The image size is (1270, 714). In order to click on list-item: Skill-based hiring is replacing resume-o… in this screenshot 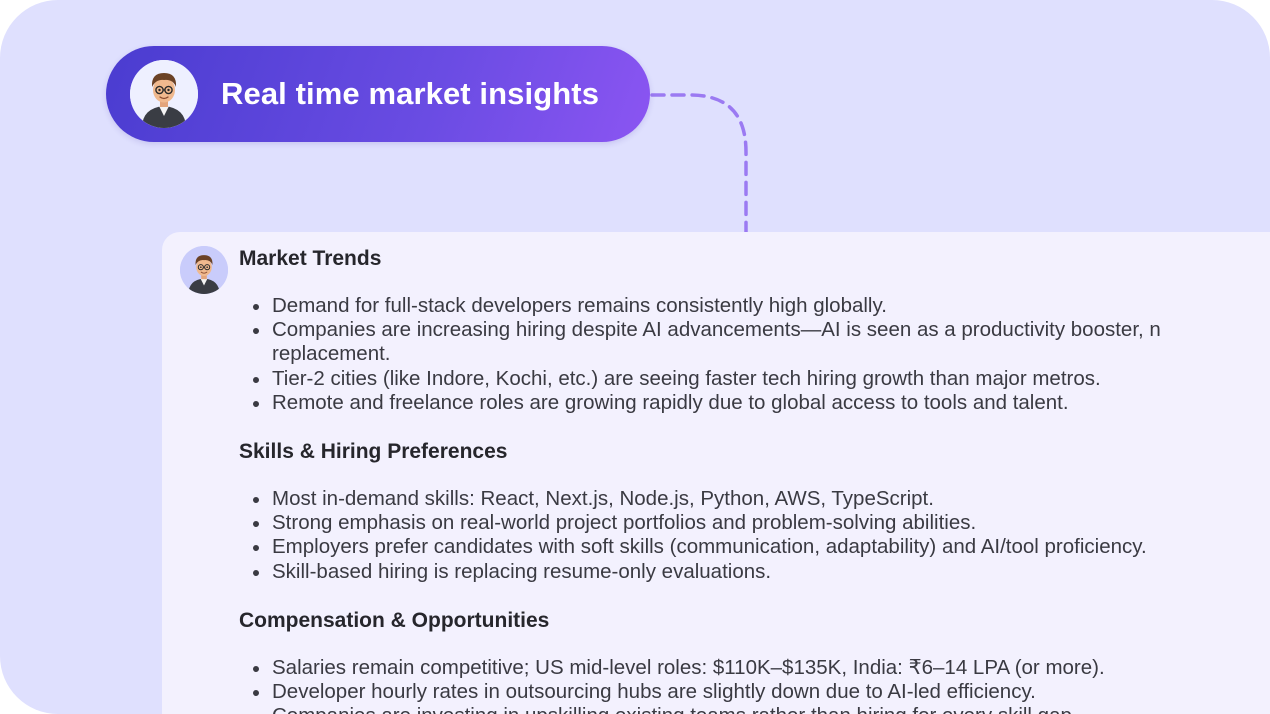, I will do `click(754, 572)`.